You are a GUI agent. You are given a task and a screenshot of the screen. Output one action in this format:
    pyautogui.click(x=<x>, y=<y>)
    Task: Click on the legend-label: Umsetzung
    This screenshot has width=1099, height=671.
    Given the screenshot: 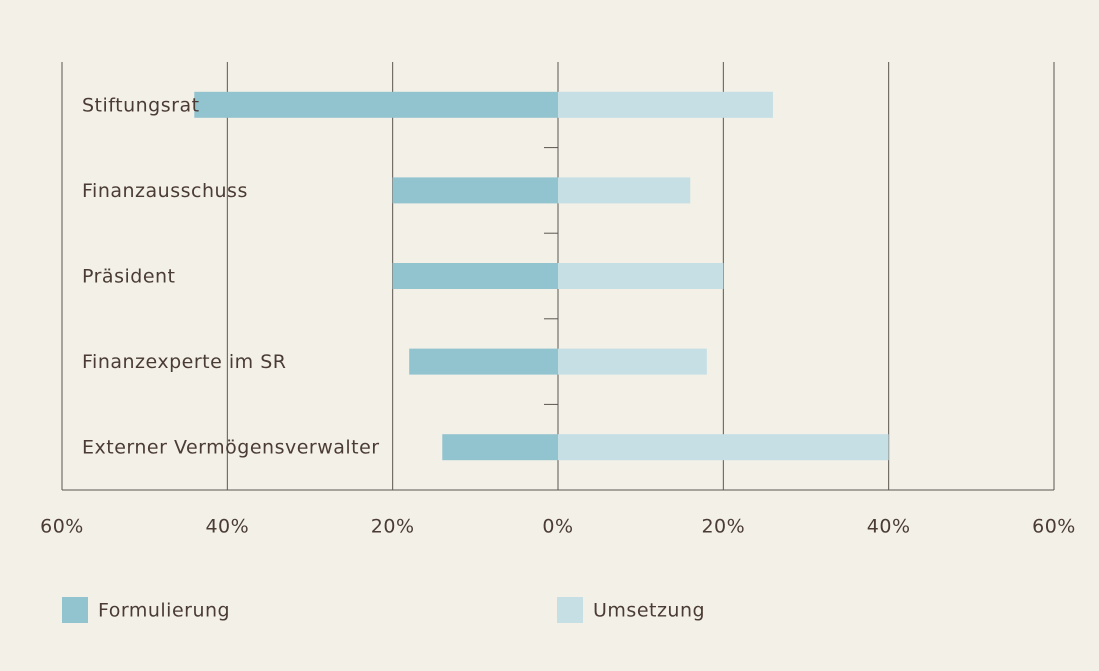 What is the action you would take?
    pyautogui.click(x=649, y=611)
    